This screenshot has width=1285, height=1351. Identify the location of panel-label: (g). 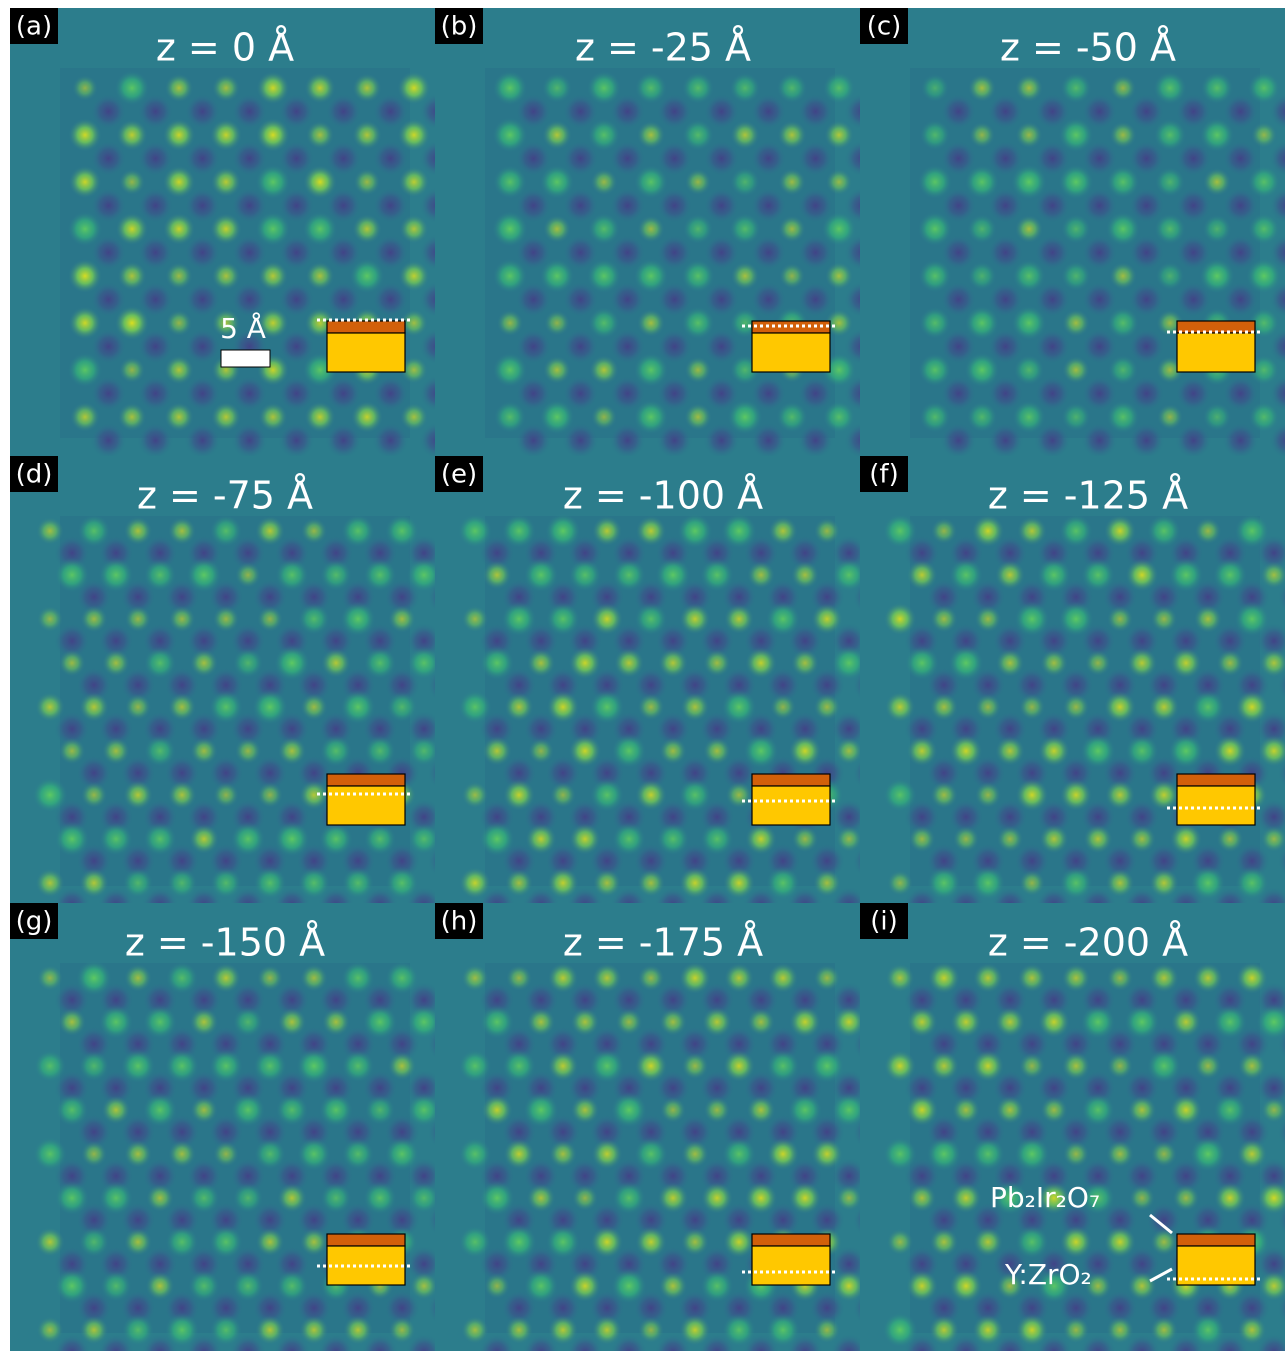
(34, 922).